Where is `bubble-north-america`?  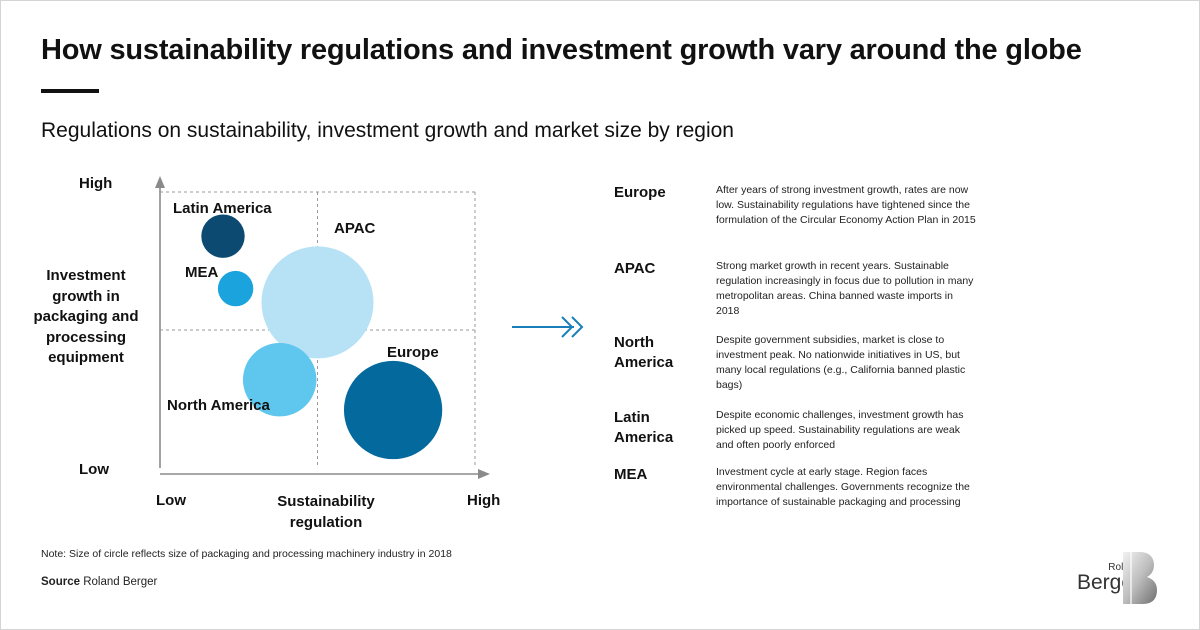 bubble-north-america is located at coordinates (279, 379).